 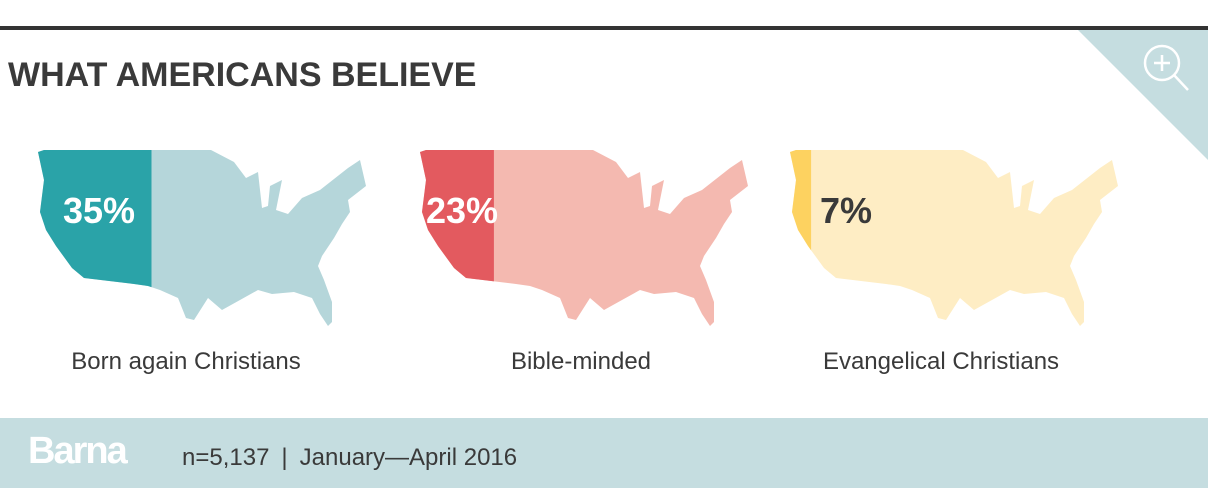 I want to click on page-title: WHAT AMERICANS BELIEVE, so click(x=242, y=75).